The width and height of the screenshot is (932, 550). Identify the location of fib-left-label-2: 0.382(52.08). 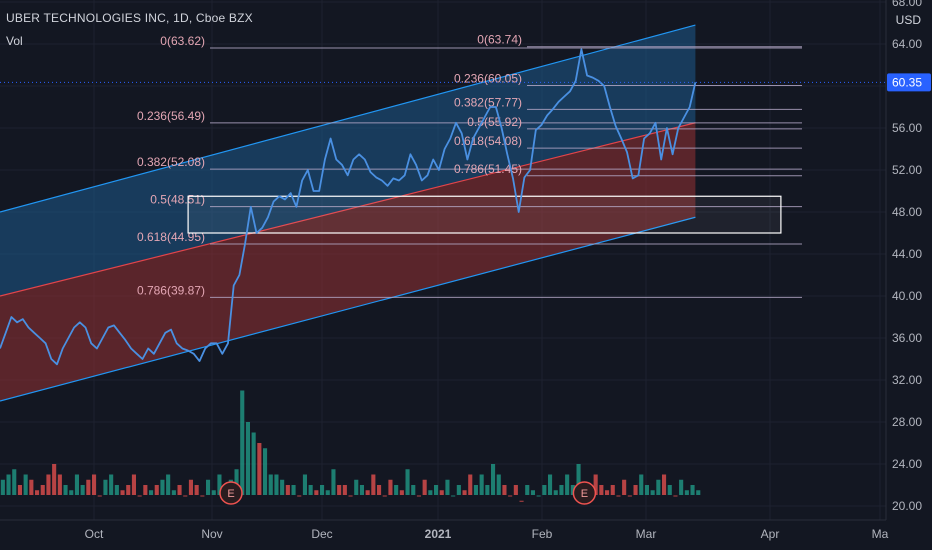
(171, 162).